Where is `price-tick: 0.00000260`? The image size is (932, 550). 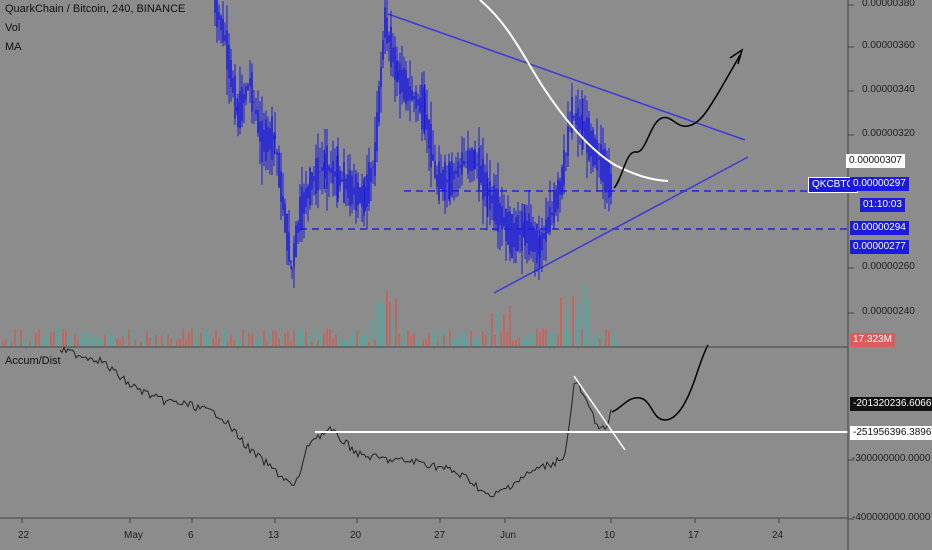
price-tick: 0.00000260 is located at coordinates (888, 266).